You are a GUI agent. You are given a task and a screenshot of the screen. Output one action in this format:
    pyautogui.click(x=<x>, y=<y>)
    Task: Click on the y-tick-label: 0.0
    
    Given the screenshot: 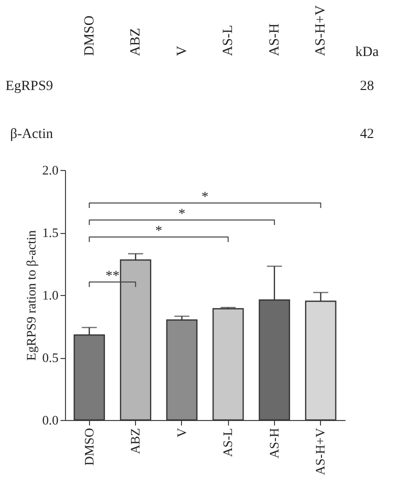 What is the action you would take?
    pyautogui.click(x=50, y=420)
    